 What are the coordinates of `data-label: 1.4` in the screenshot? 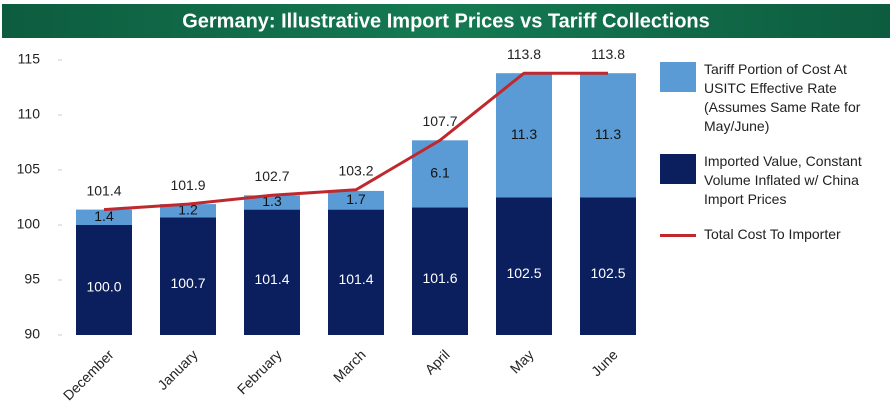 It's located at (104, 216).